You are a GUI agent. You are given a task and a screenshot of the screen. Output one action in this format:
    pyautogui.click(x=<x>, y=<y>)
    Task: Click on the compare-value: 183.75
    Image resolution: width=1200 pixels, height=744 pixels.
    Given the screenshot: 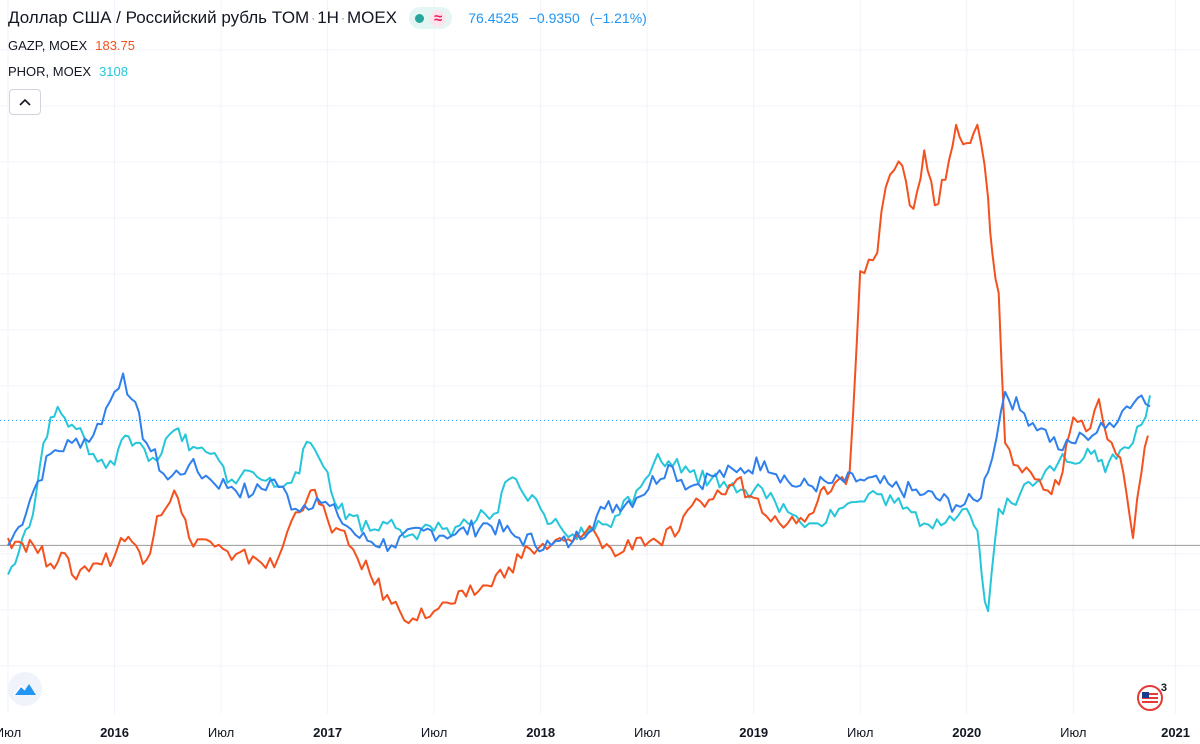 What is the action you would take?
    pyautogui.click(x=115, y=45)
    